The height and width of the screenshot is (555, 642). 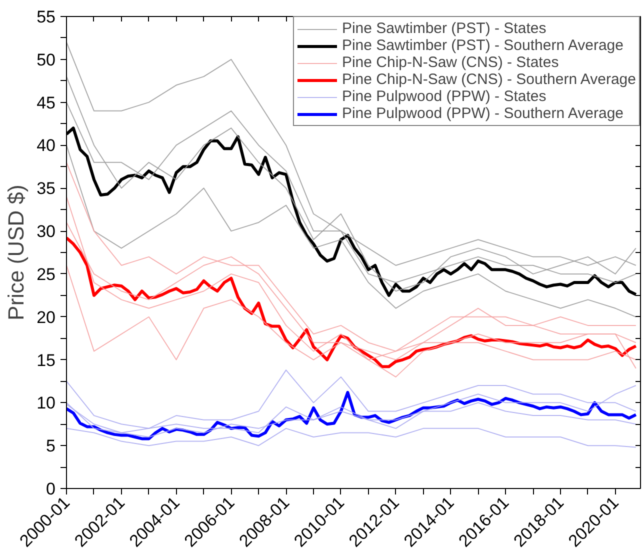 What do you see at coordinates (444, 28) in the screenshot?
I see `legend-label: Pine Sawtimber (PST) - States` at bounding box center [444, 28].